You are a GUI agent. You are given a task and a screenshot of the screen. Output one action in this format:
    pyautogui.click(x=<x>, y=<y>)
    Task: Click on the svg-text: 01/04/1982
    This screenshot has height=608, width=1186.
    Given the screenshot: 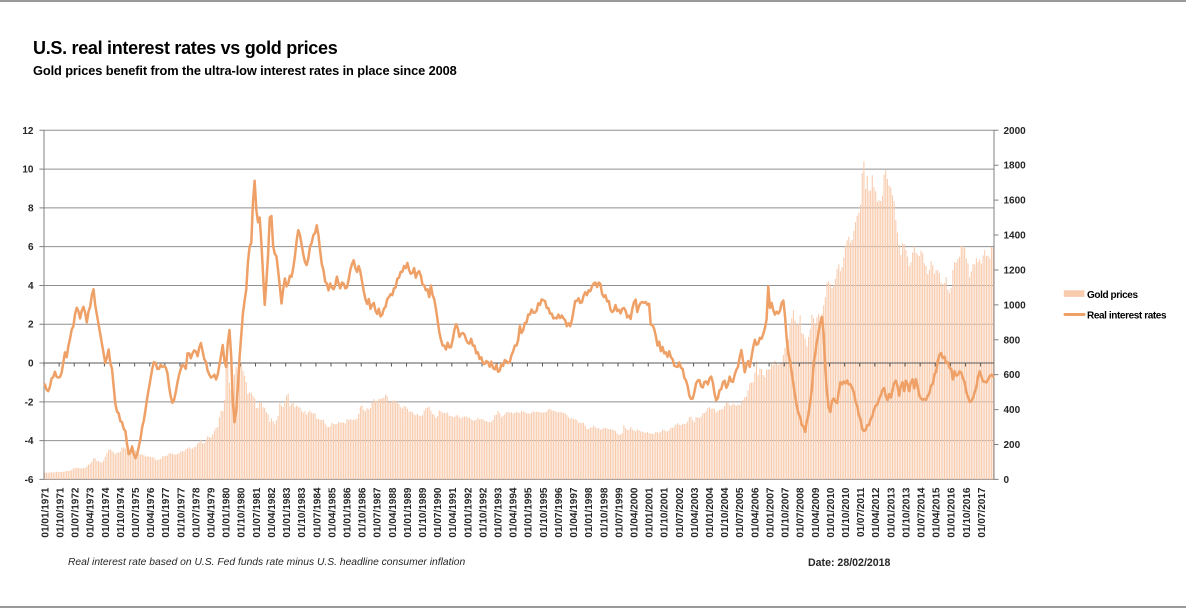 What is the action you would take?
    pyautogui.click(x=272, y=512)
    